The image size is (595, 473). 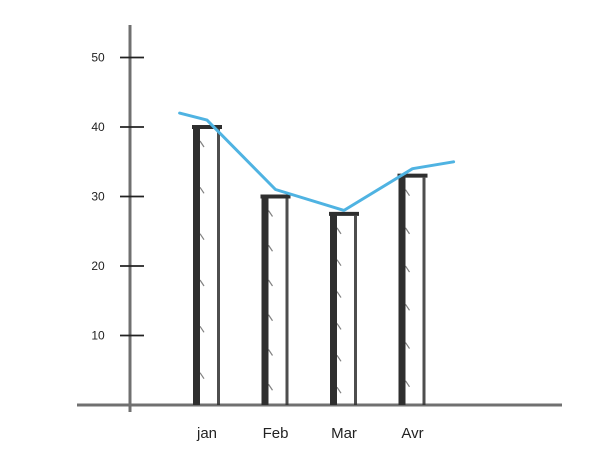 What do you see at coordinates (117, 197) in the screenshot?
I see `y-ticks-group: 10 20 30 40 50` at bounding box center [117, 197].